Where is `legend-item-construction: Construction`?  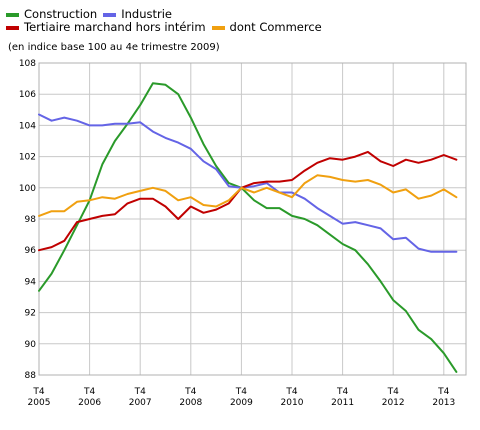
legend-item-construction: Construction is located at coordinates (51, 14).